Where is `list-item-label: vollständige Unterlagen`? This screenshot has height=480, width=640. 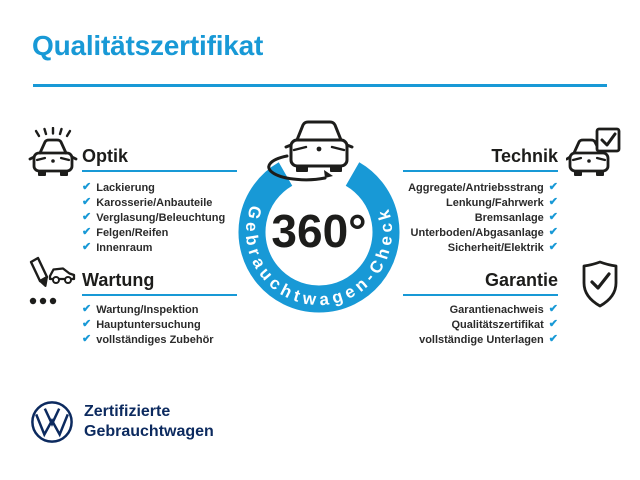
list-item-label: vollständige Unterlagen is located at coordinates (481, 339).